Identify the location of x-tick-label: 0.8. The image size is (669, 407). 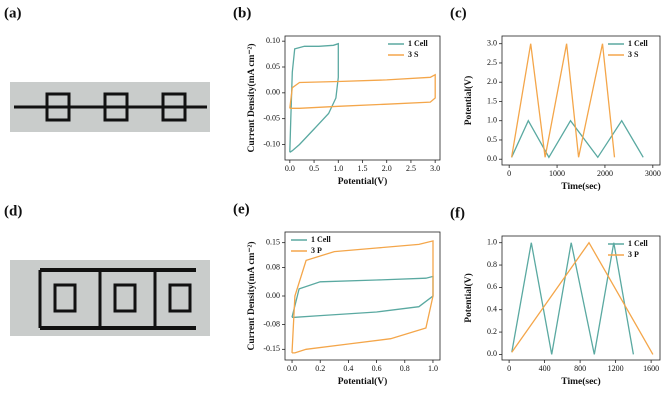
(405, 368).